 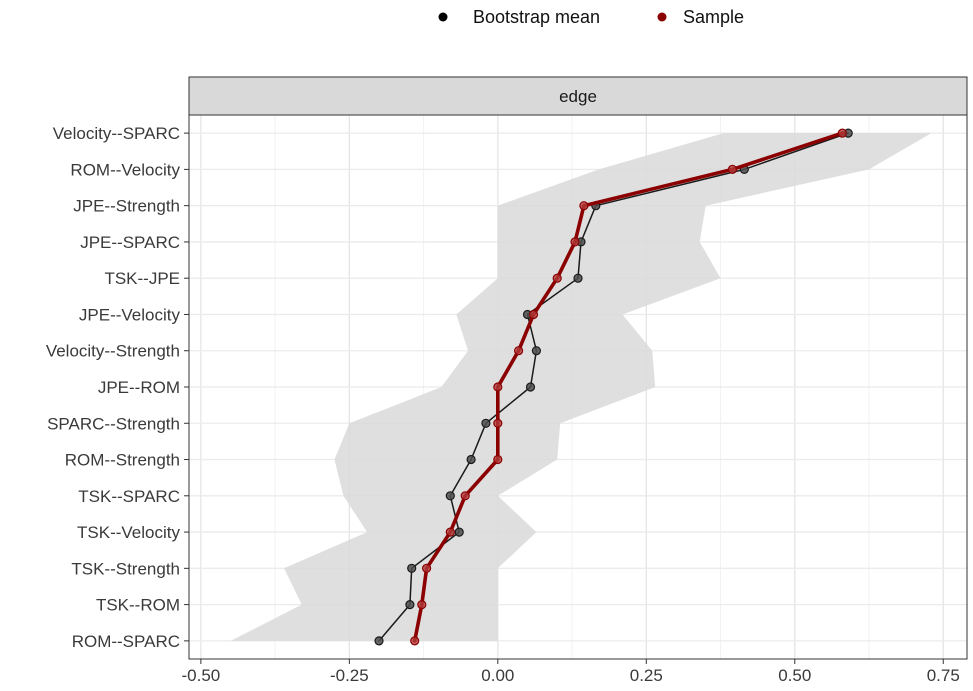 I want to click on x-tick-label: 0.00, so click(x=497, y=675).